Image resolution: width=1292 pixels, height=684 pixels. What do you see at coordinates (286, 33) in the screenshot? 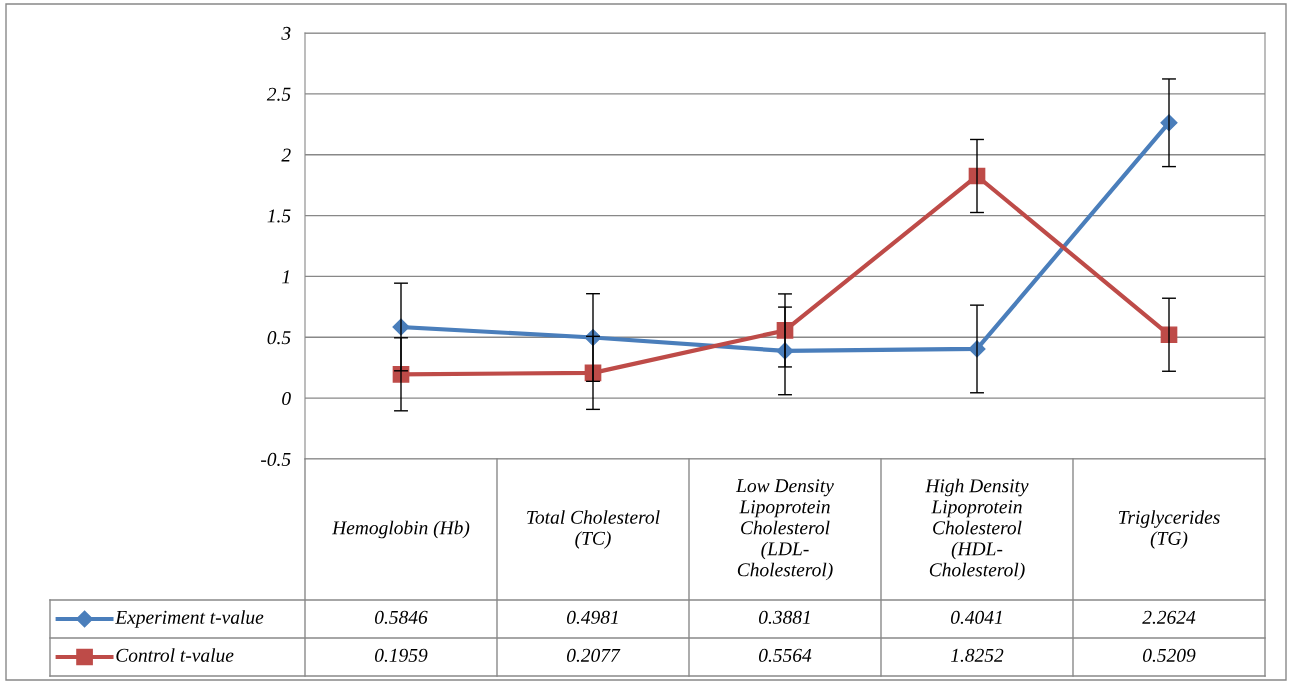
I see `y-tick-label: 3` at bounding box center [286, 33].